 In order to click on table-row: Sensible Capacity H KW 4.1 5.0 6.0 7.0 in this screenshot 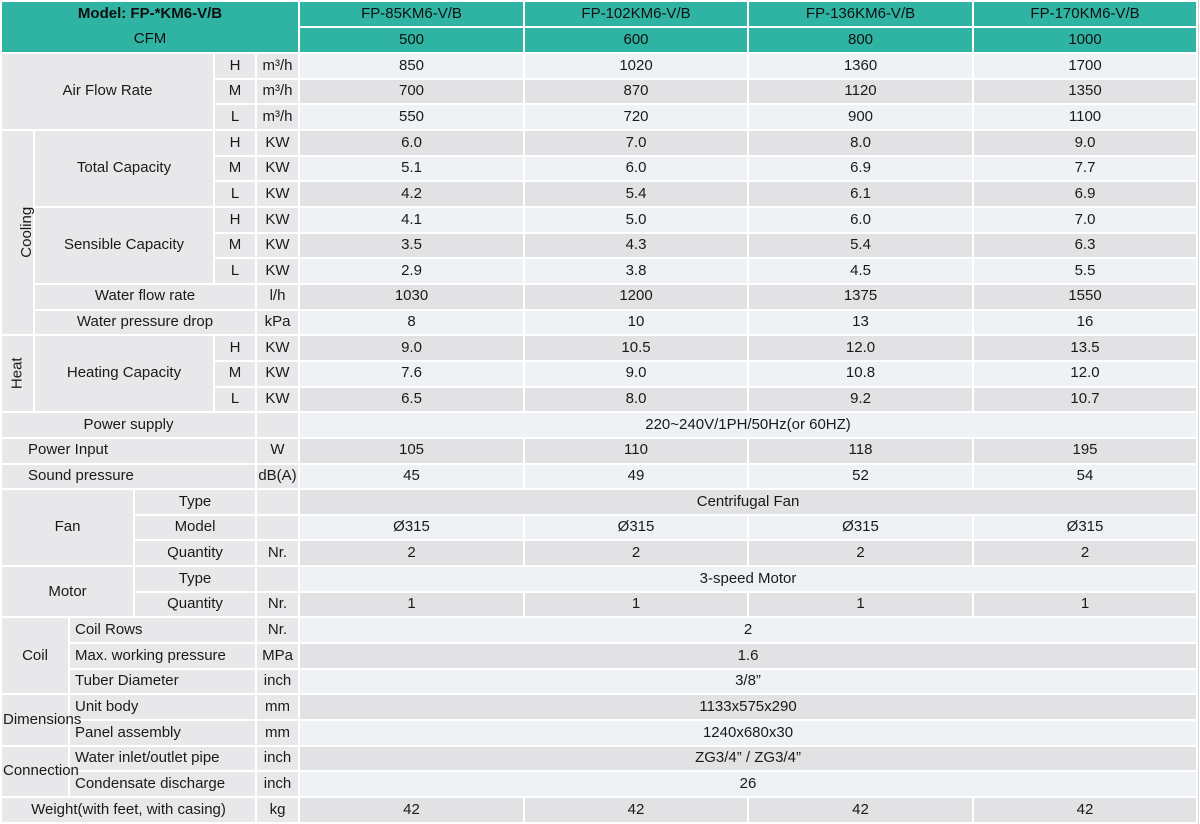, I will do `click(600, 245)`.